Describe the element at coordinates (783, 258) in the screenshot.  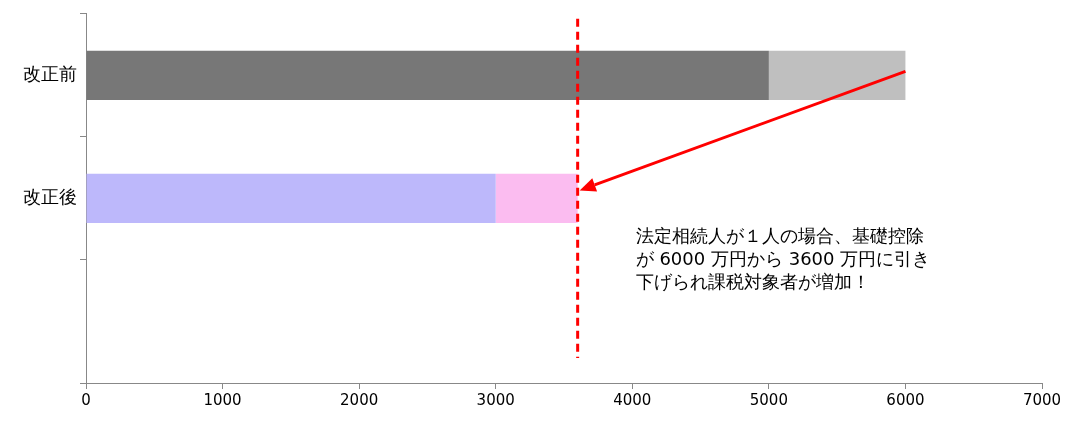
I see `annotation: 法定相続人が１人の場合、基礎控除が 6000 万円から 3600 万円に引き下げられ課税対象者が増加！` at that location.